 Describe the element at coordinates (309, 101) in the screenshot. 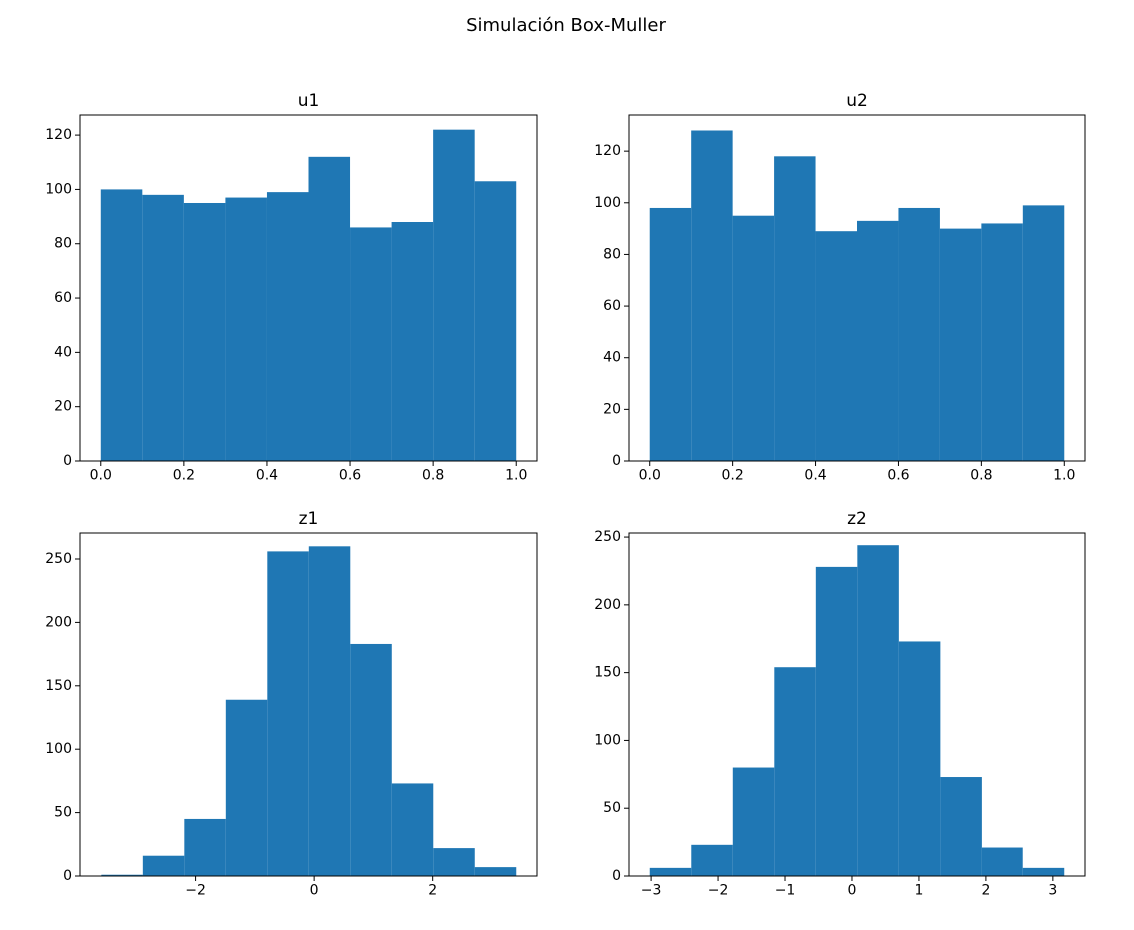

I see `subplot-title: u1` at that location.